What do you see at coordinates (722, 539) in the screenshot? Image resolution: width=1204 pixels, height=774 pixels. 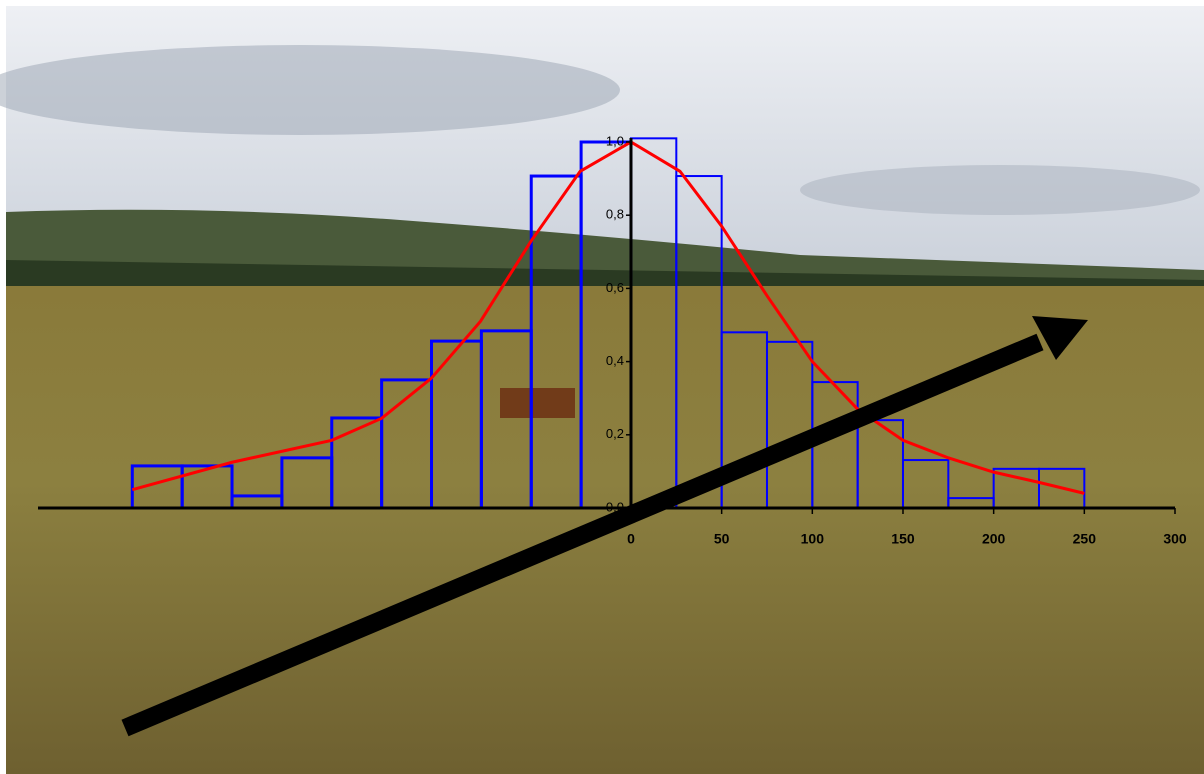 I see `x-tick-label: 50` at bounding box center [722, 539].